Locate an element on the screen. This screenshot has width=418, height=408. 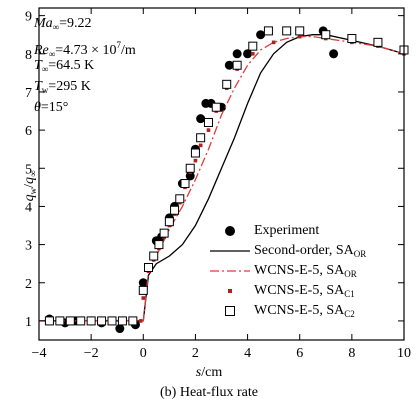
legend-label: Second-order, SAOR is located at coordinates (310, 251).